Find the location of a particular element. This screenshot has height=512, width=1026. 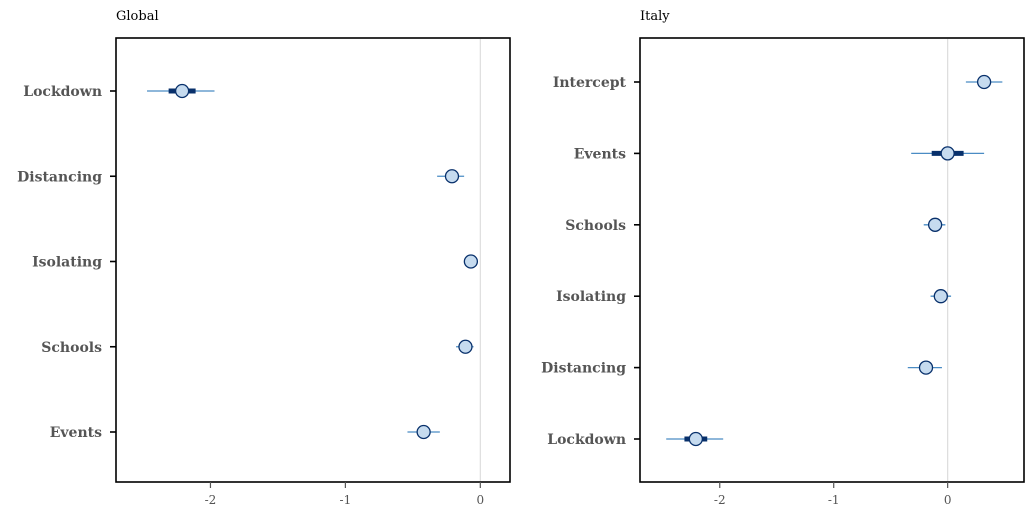

italy-y-label-intercept: Intercept is located at coordinates (590, 83).